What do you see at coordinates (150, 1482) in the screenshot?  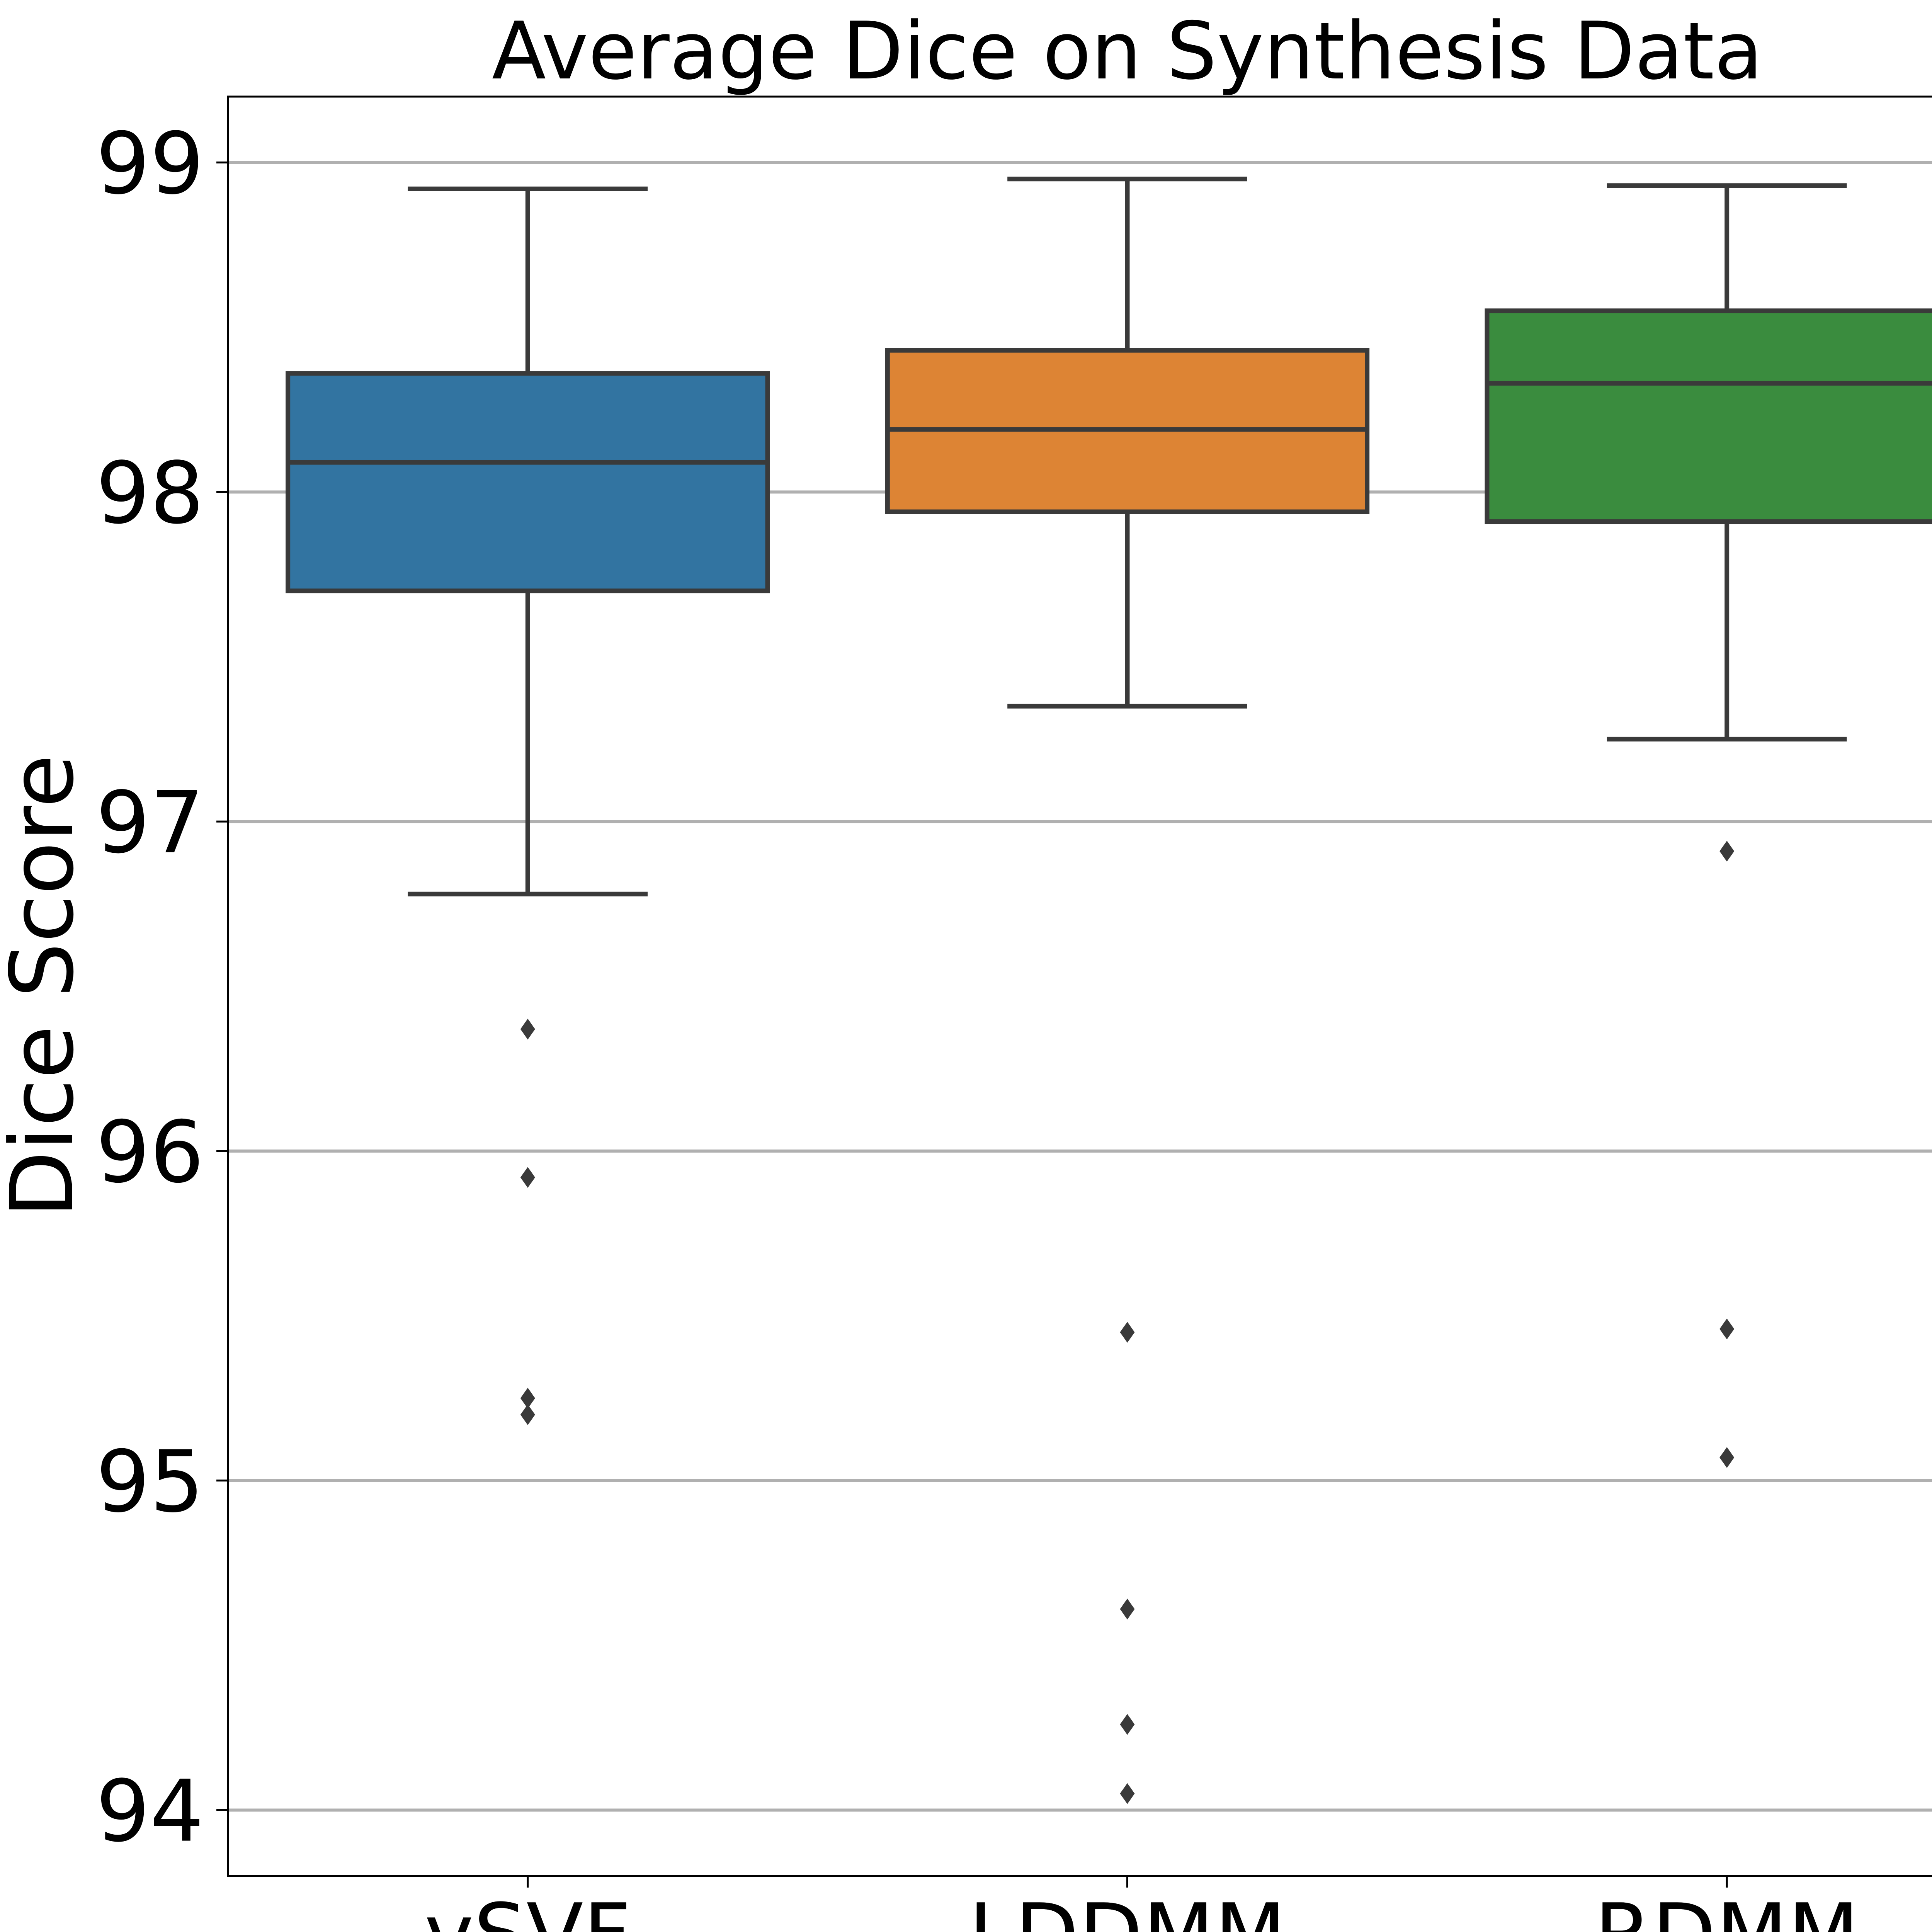 I see `y-tick-label: 95` at bounding box center [150, 1482].